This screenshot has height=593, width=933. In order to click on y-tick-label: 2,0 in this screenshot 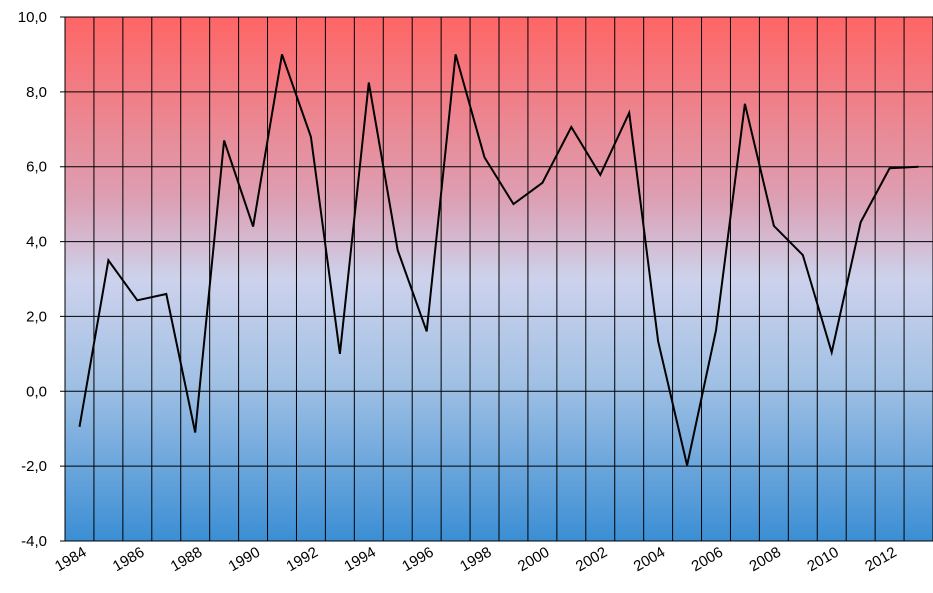, I will do `click(36, 316)`.